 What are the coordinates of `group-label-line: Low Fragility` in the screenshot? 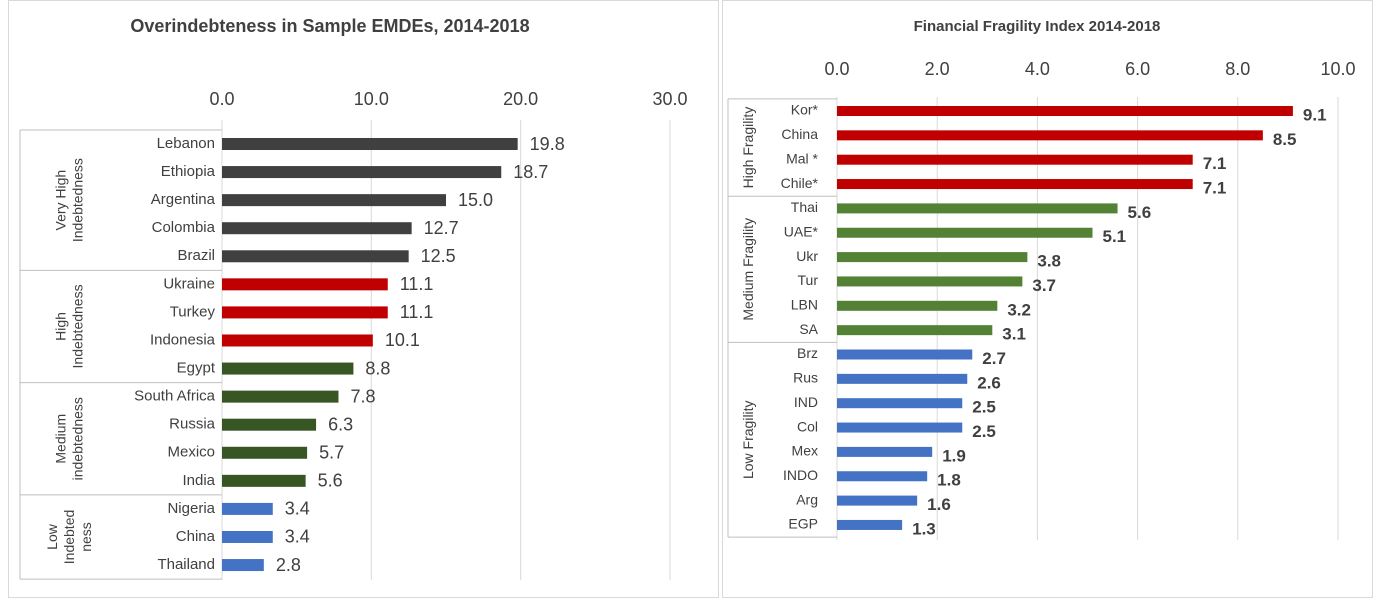 It's located at (748, 439).